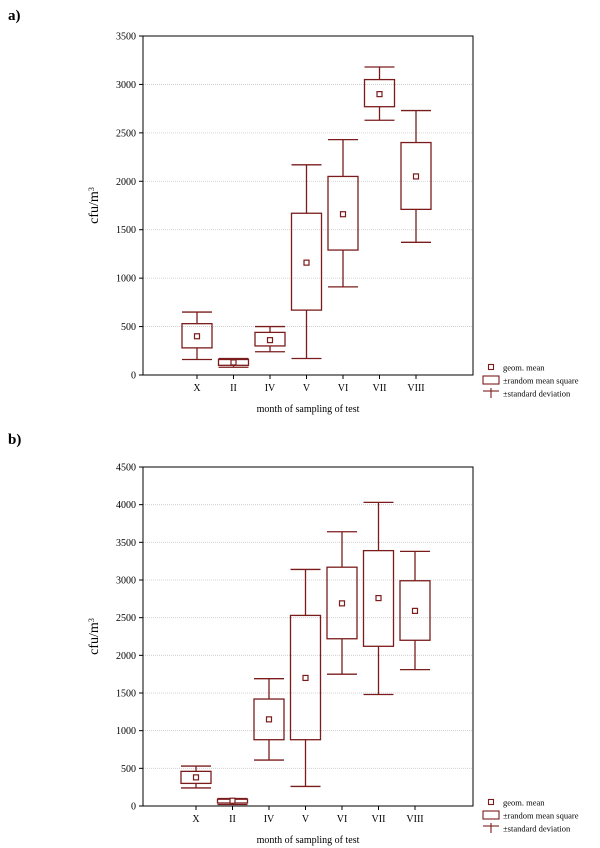  Describe the element at coordinates (126, 505) in the screenshot. I see `y-tick-label: 4000` at that location.